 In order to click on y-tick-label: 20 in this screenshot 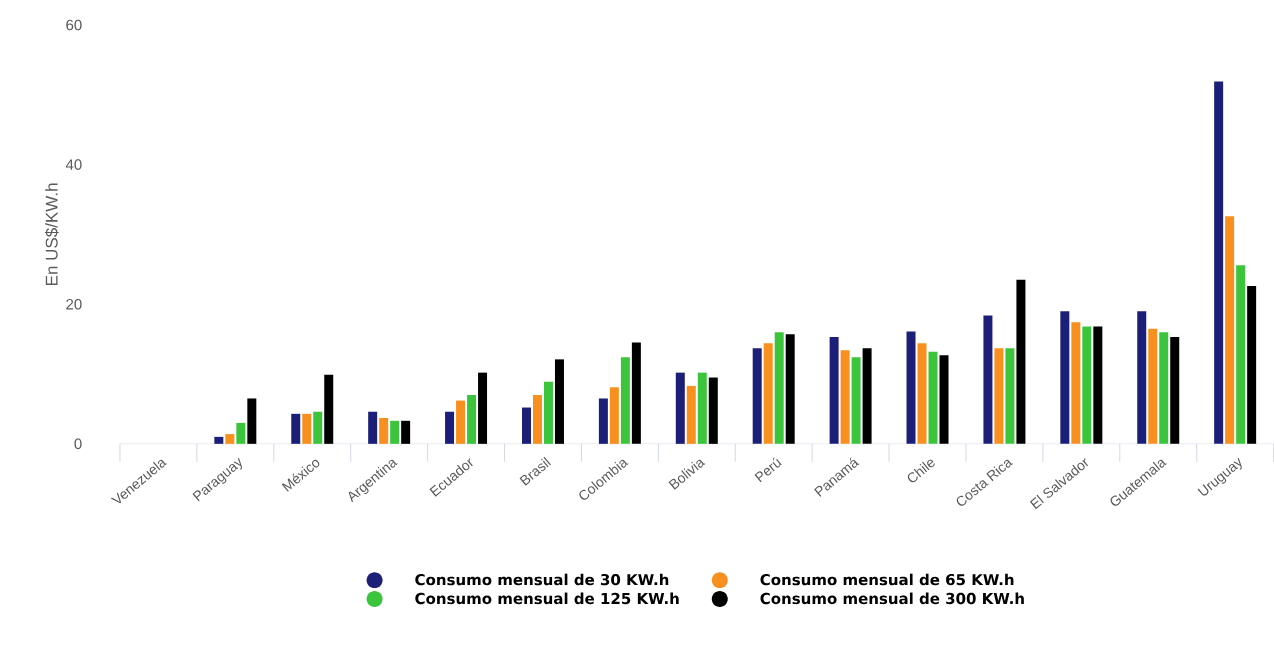, I will do `click(74, 304)`.